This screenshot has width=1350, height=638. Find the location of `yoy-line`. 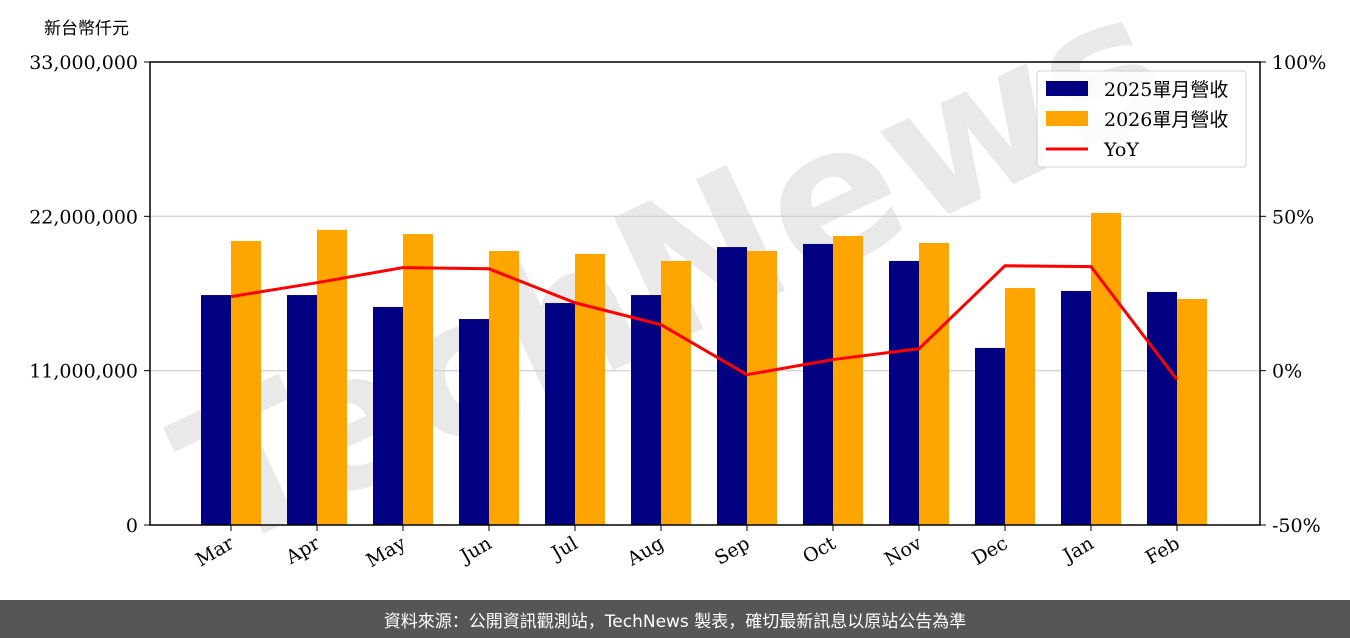

yoy-line is located at coordinates (704, 322).